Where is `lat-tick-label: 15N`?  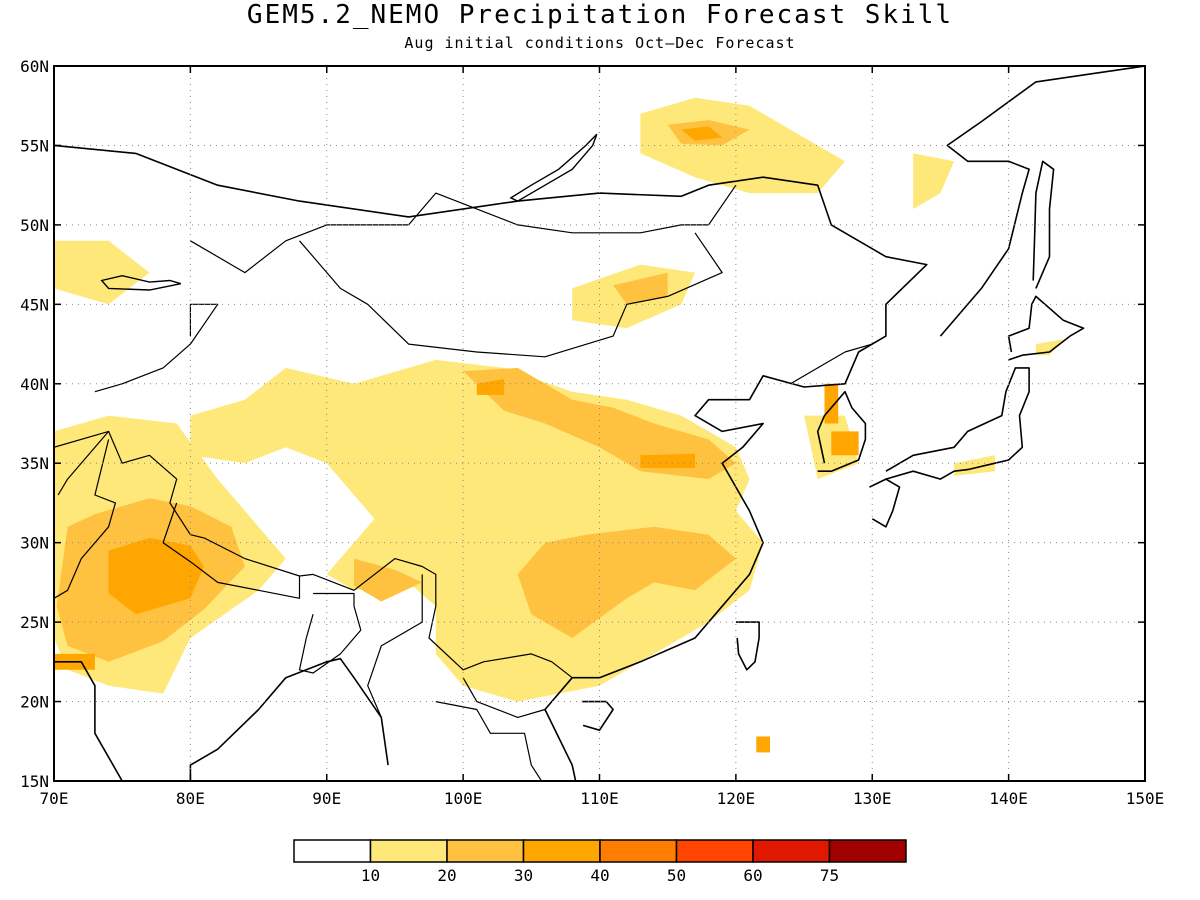
lat-tick-label: 15N is located at coordinates (34, 781).